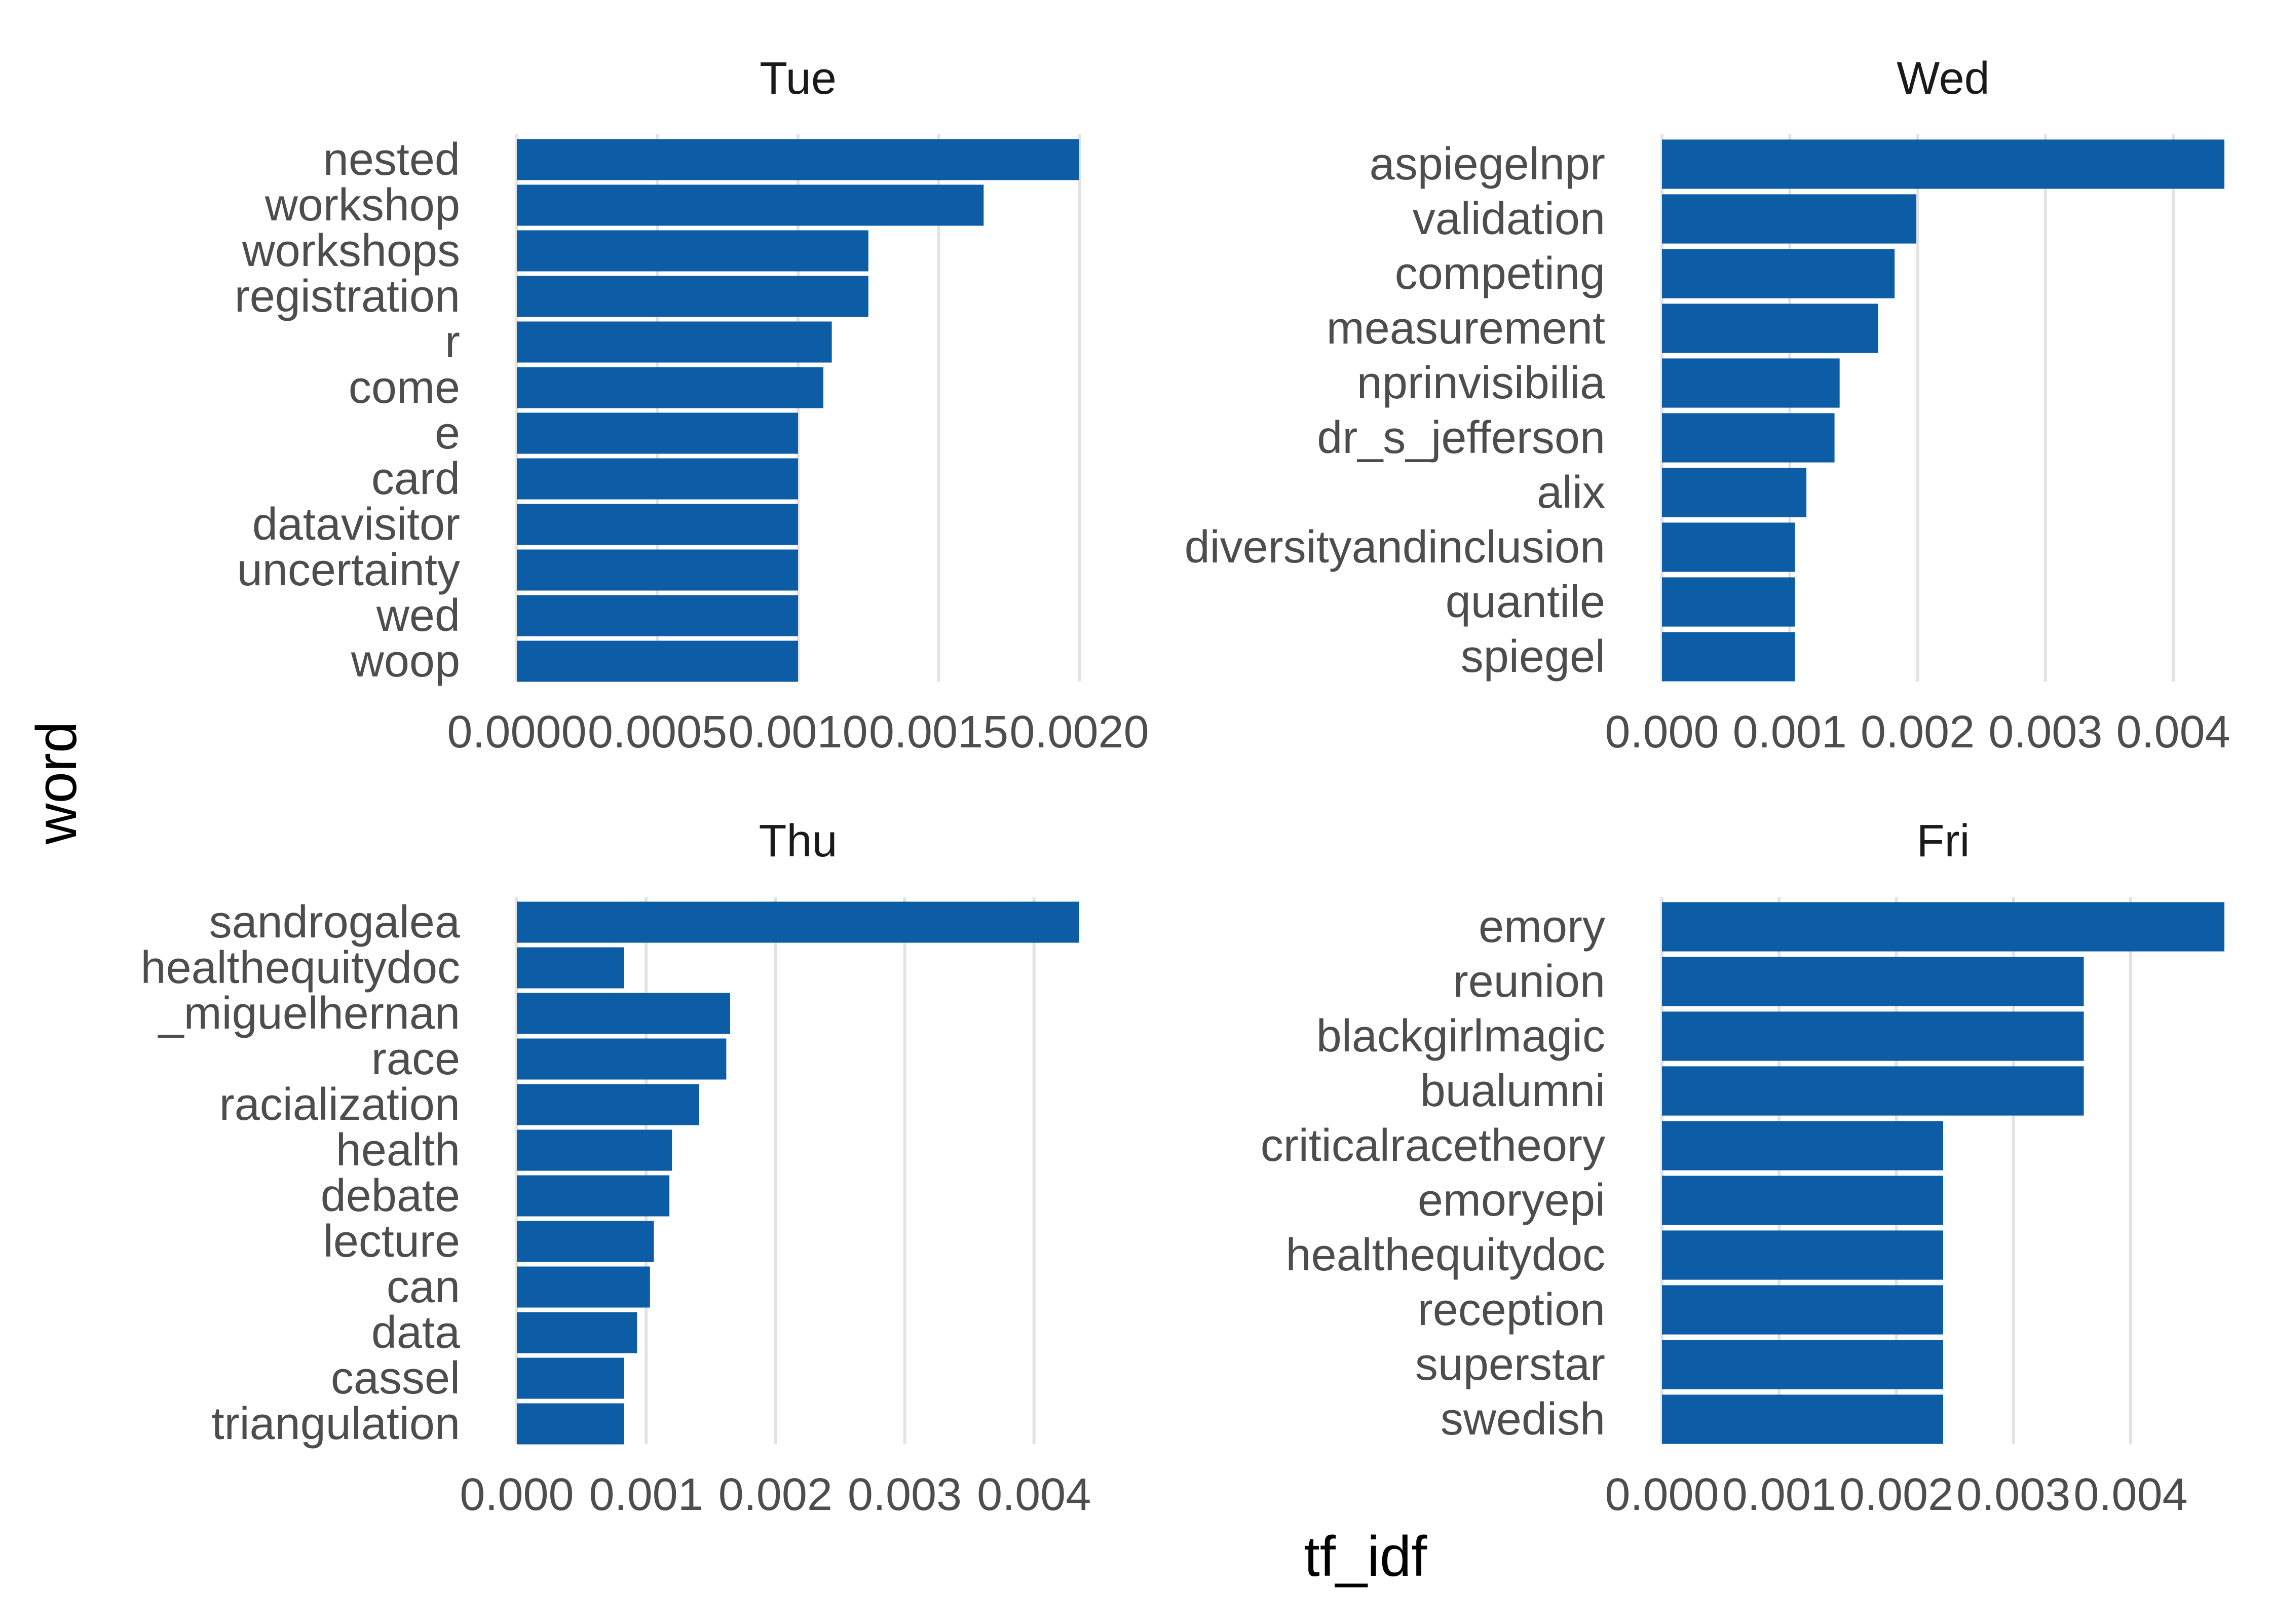 This screenshot has width=2270, height=1624. I want to click on bar-measurement, so click(1770, 329).